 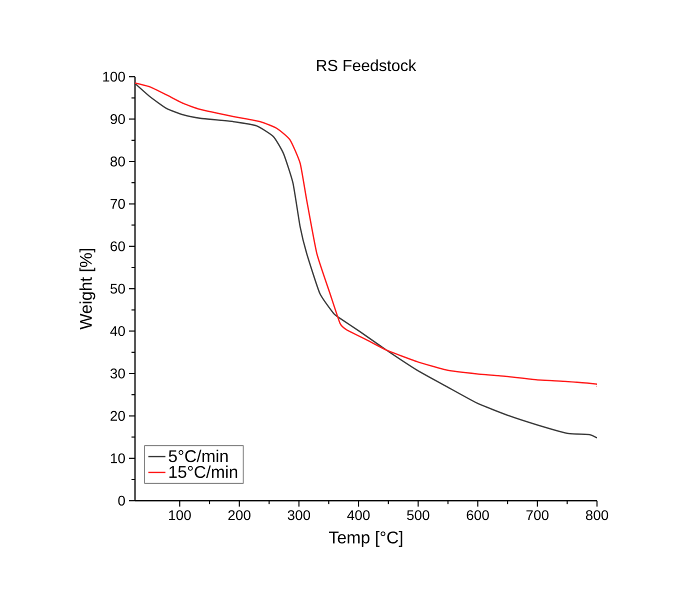 I want to click on x-tick-label: 300, so click(x=299, y=515).